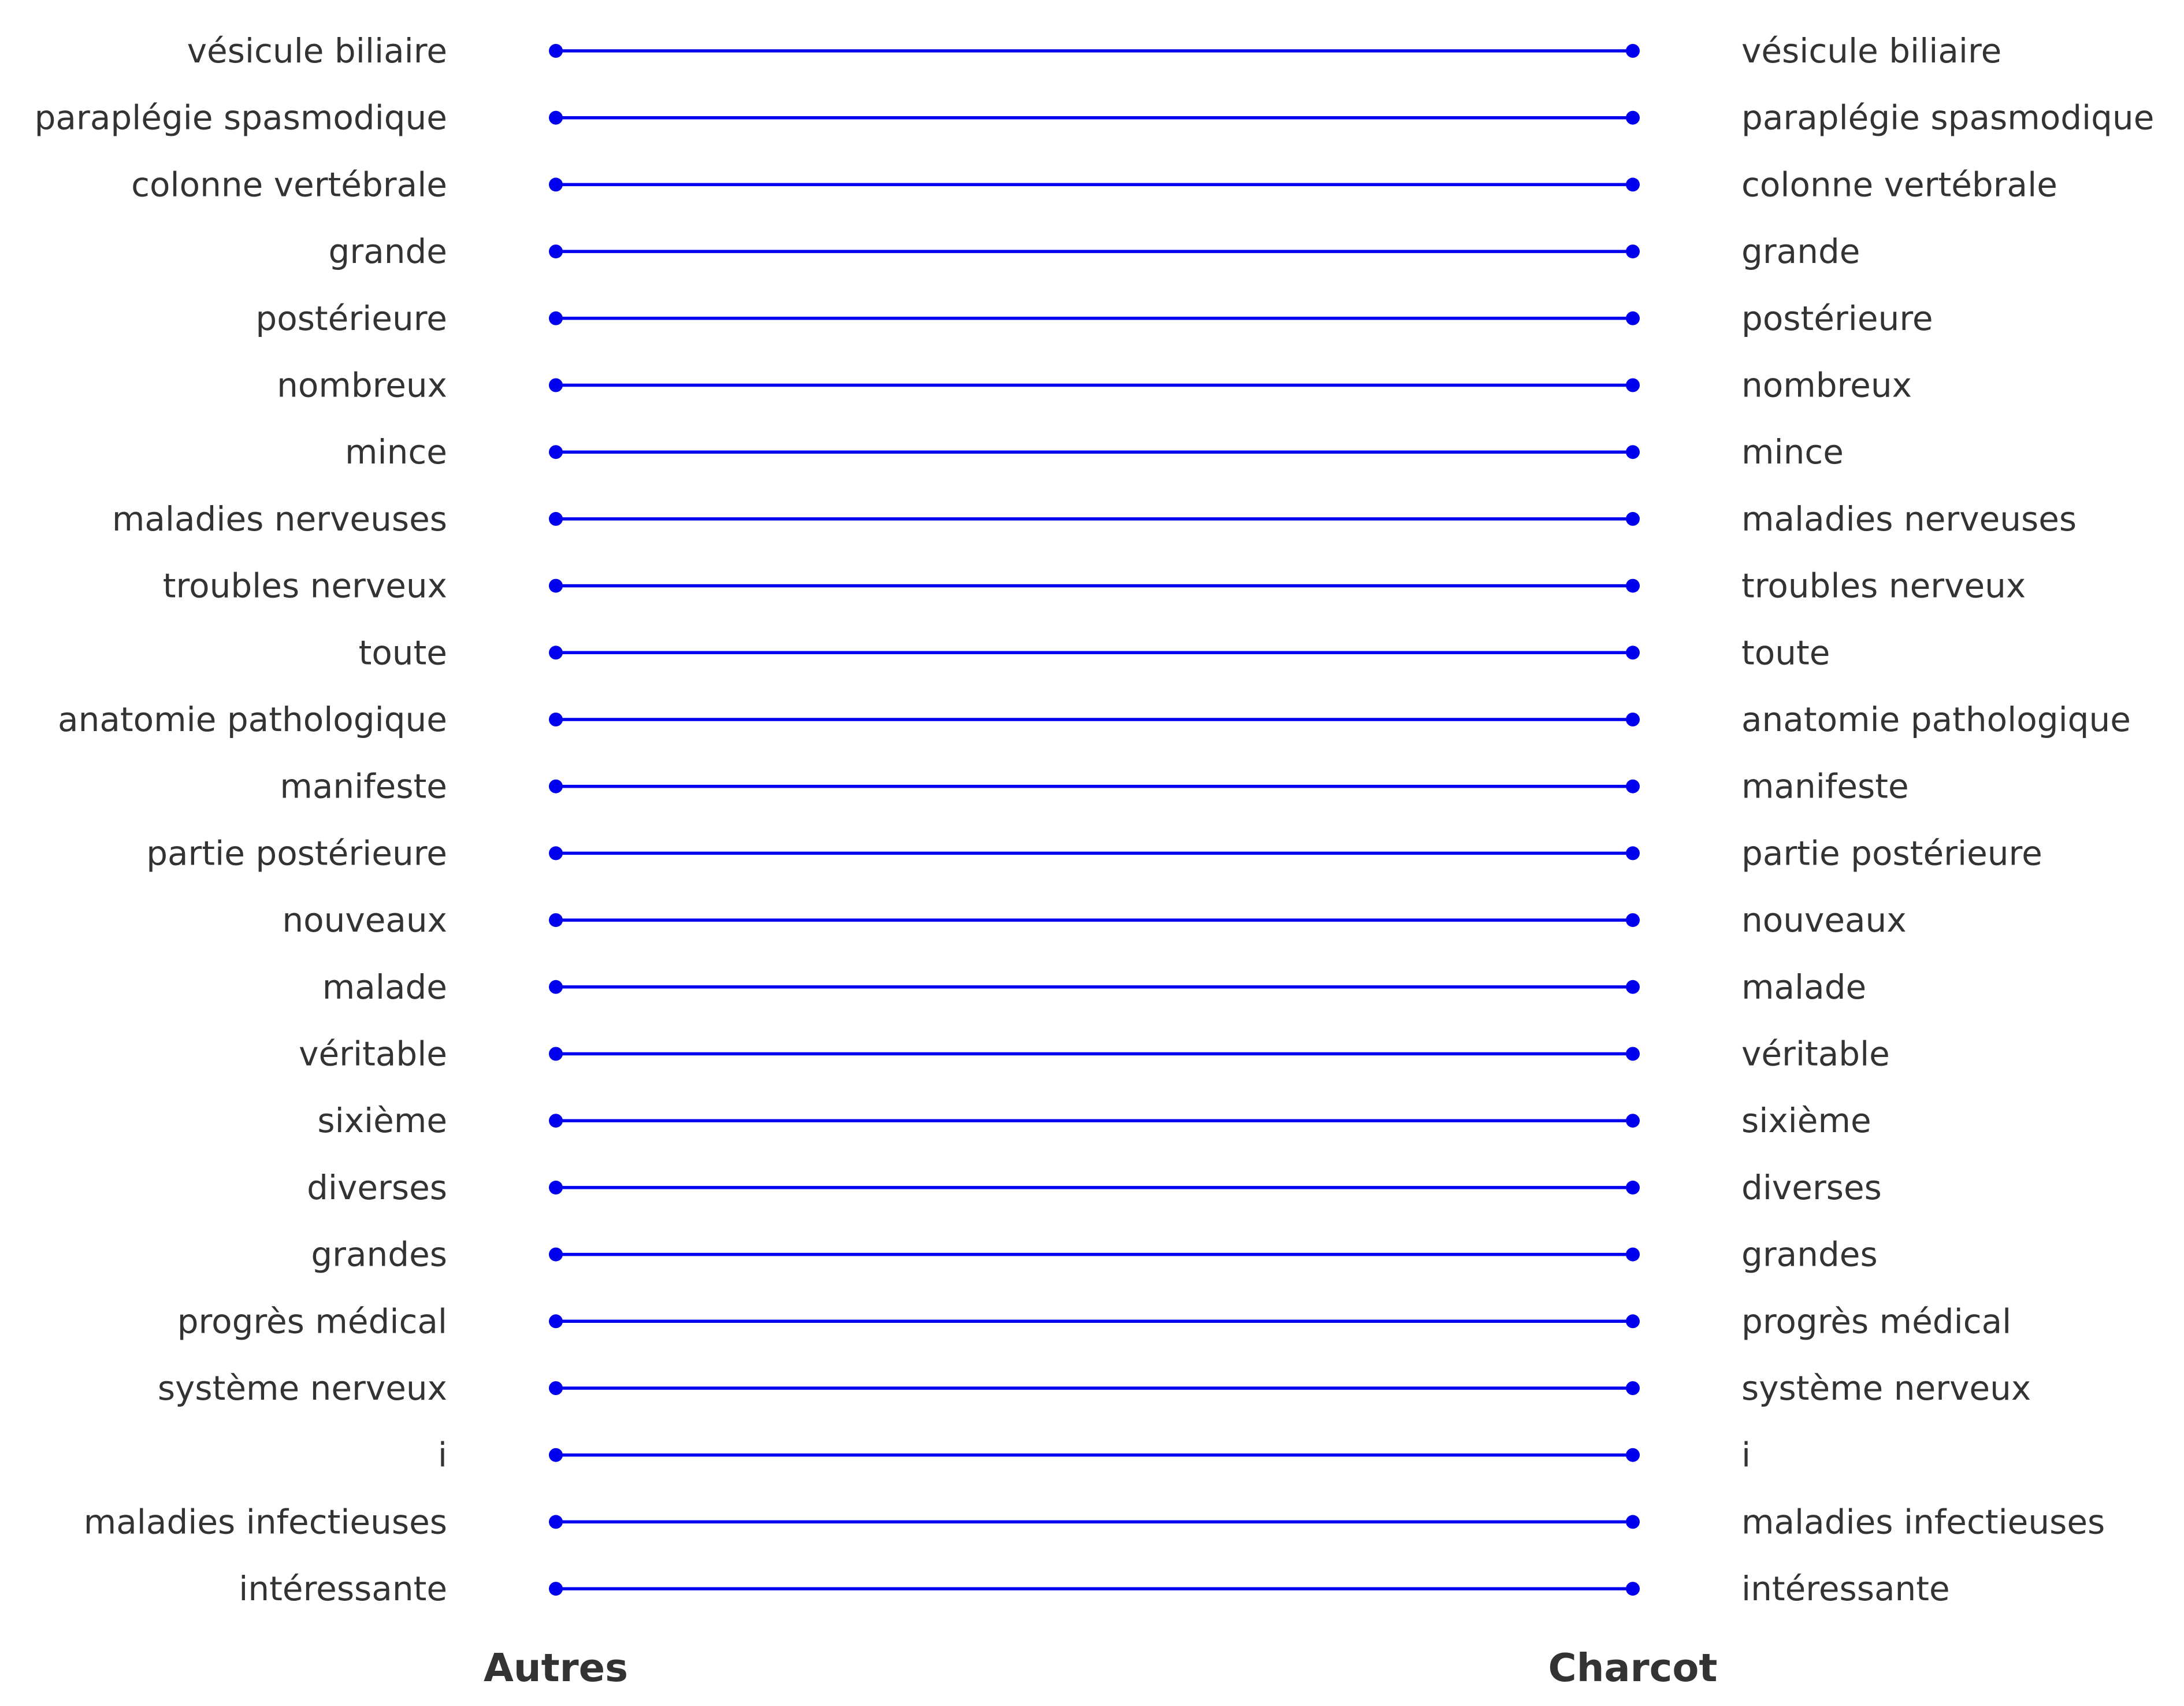 The image size is (2184, 1706). I want to click on column-label-autres: Autres, so click(556, 1667).